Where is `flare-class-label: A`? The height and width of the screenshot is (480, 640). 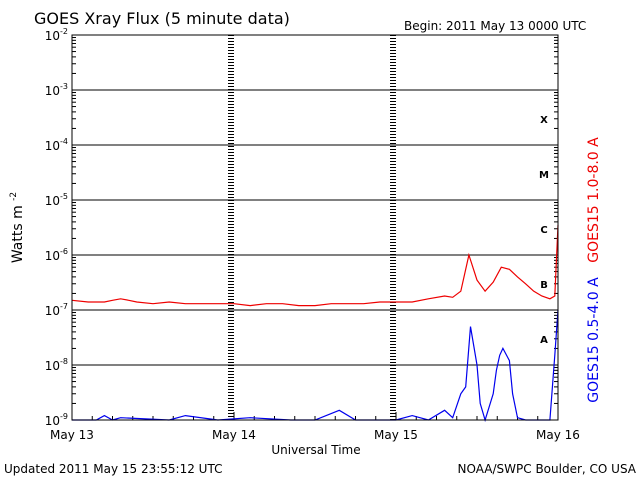 flare-class-label: A is located at coordinates (544, 340).